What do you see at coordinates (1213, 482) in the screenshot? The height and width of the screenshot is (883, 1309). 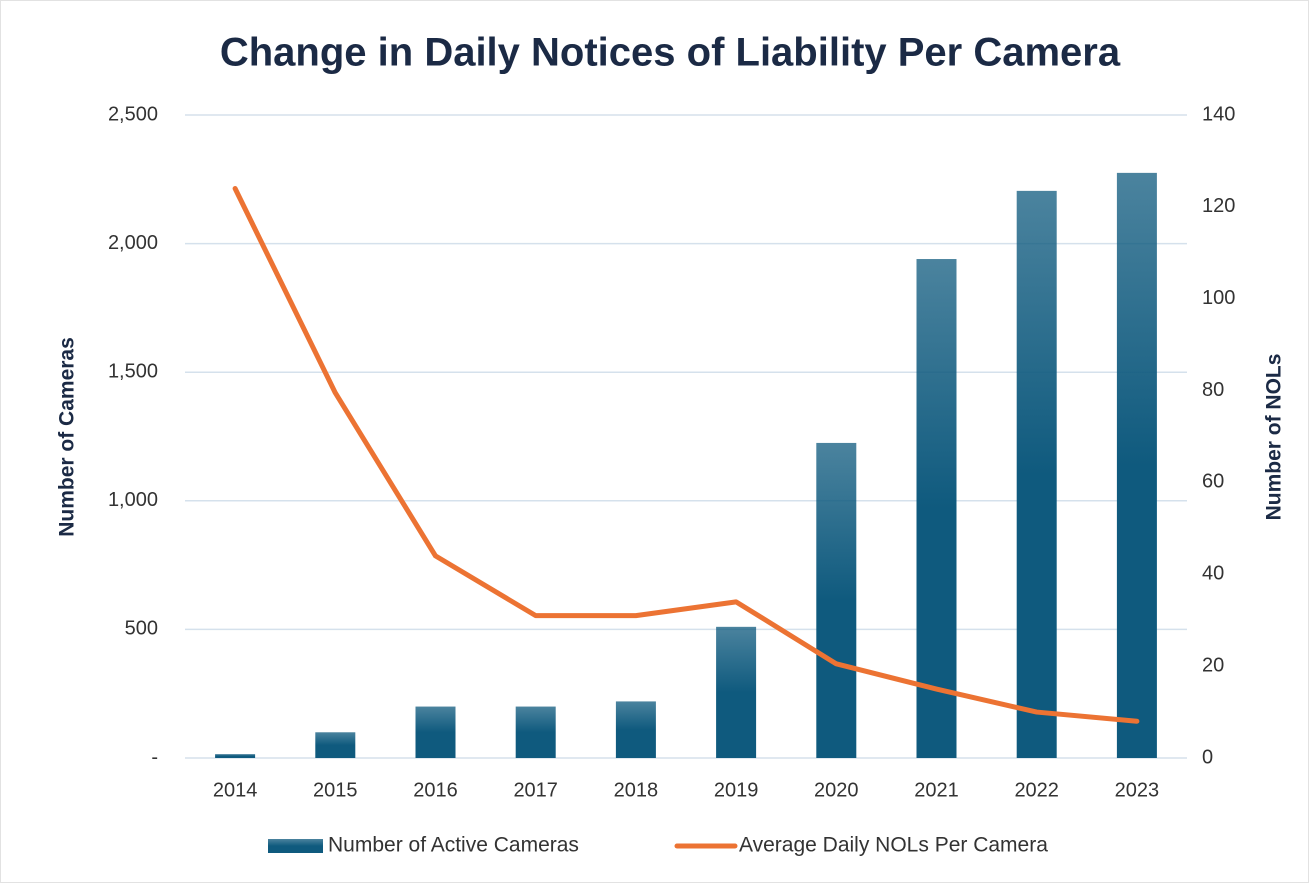 I see `y2-tick-label: 60` at bounding box center [1213, 482].